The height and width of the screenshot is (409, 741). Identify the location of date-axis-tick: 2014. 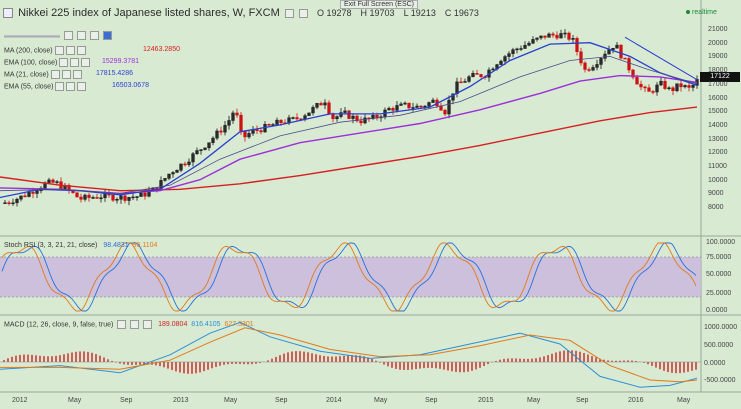
(334, 400).